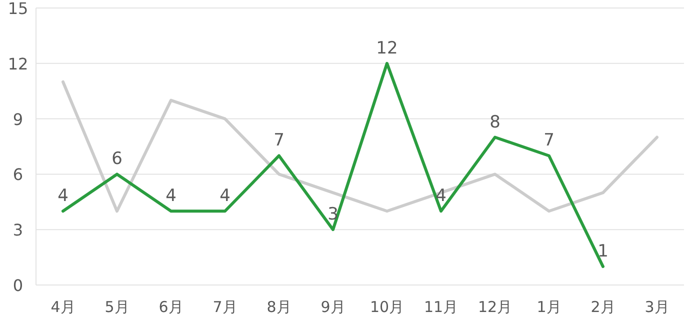  Describe the element at coordinates (495, 122) in the screenshot. I see `data-label: 8` at that location.